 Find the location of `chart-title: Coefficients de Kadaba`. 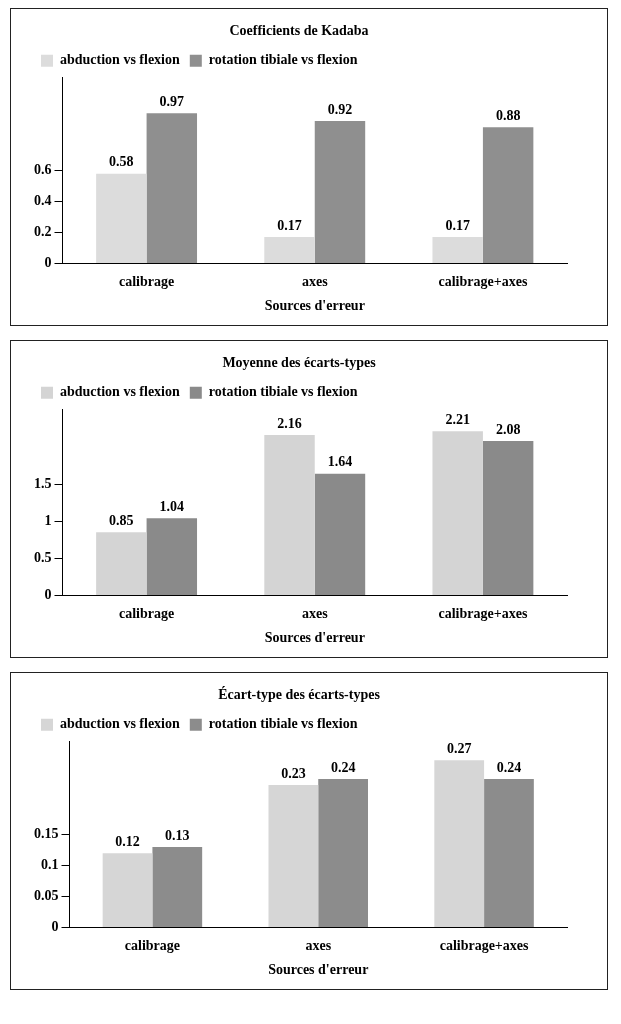

chart-title: Coefficients de Kadaba is located at coordinates (299, 31).